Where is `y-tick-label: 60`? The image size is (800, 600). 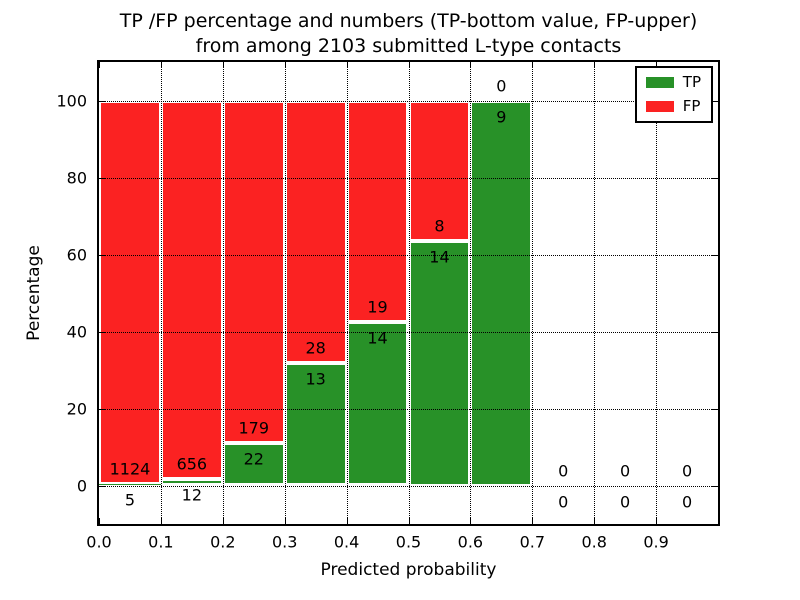 y-tick-label: 60 is located at coordinates (76, 254).